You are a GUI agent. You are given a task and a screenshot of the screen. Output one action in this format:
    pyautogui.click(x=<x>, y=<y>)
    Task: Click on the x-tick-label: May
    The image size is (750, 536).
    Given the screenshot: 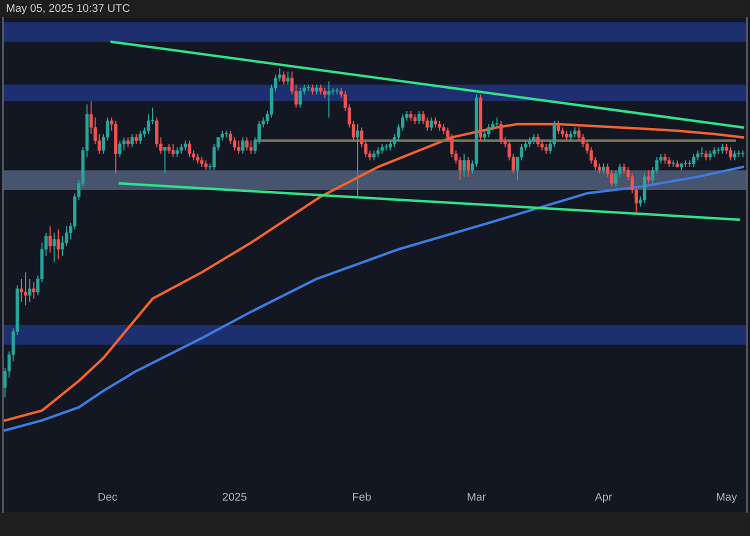 What is the action you would take?
    pyautogui.click(x=726, y=497)
    